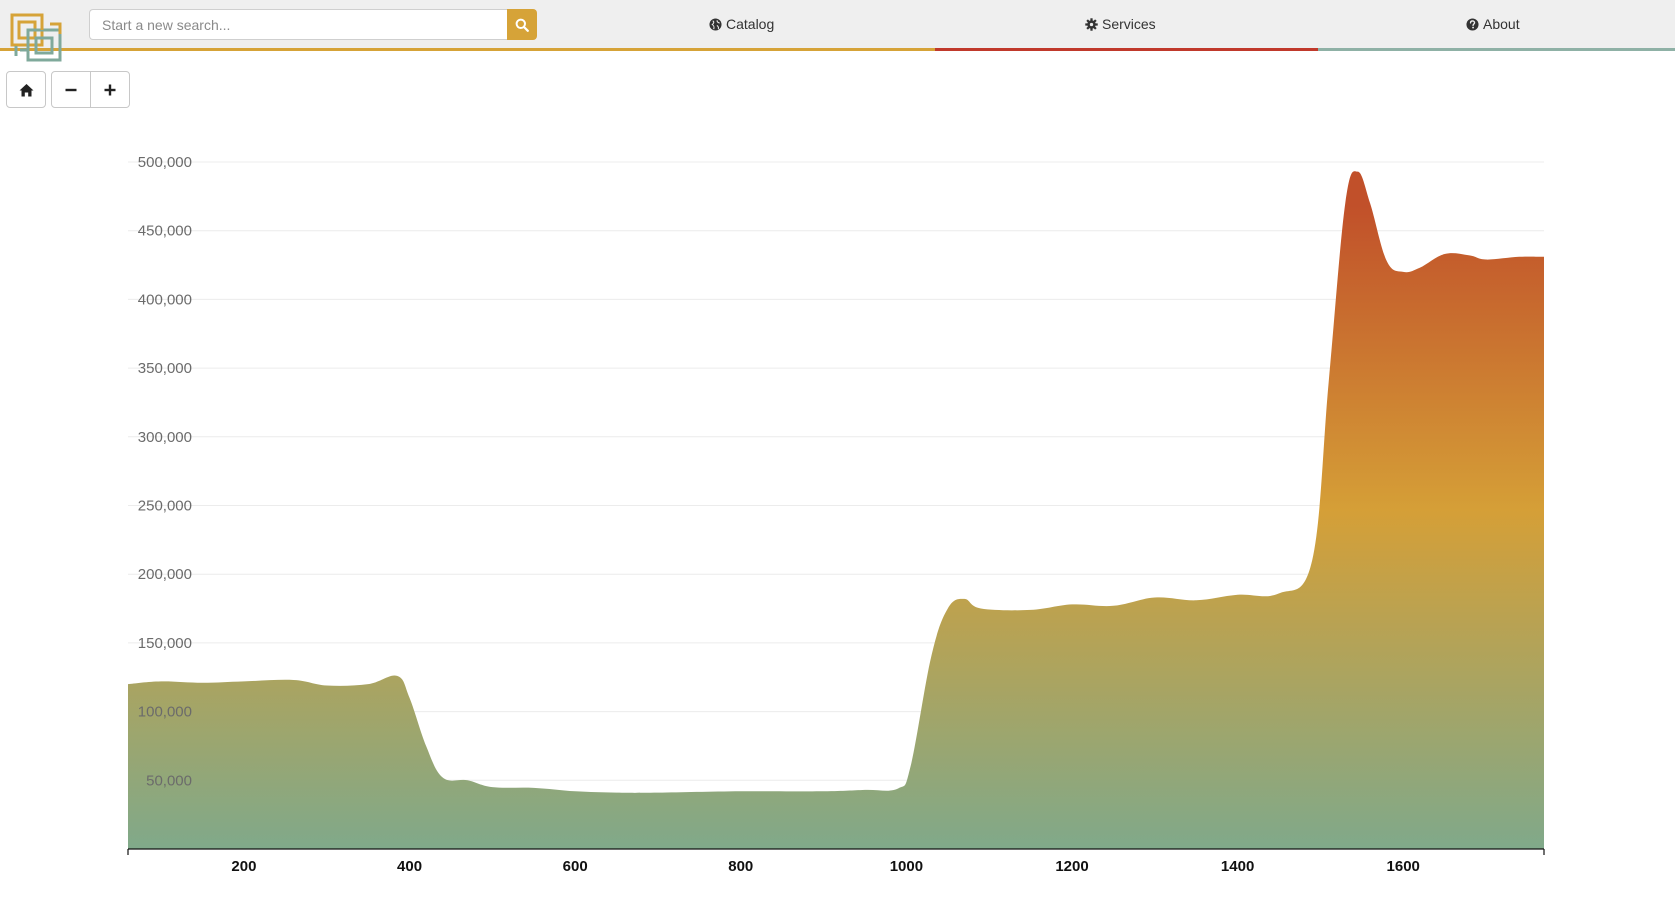 The image size is (1675, 899). I want to click on search-button, so click(522, 24).